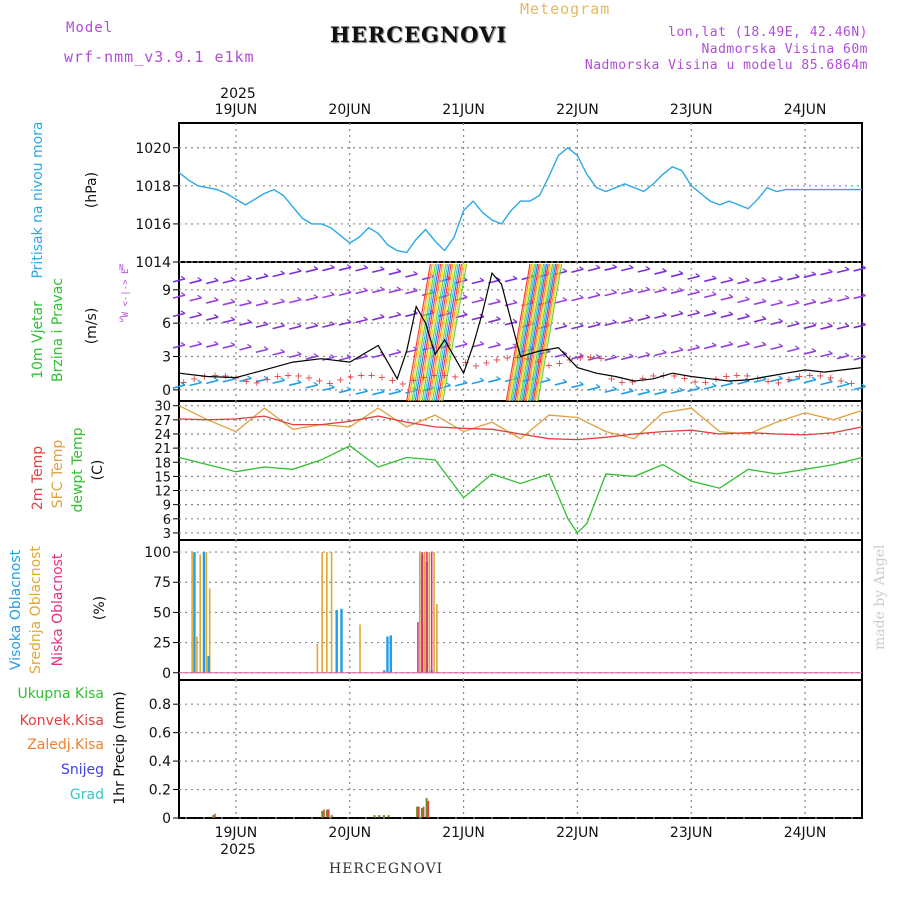 The width and height of the screenshot is (900, 900). I want to click on top-date-label: 20JUN, so click(349, 110).